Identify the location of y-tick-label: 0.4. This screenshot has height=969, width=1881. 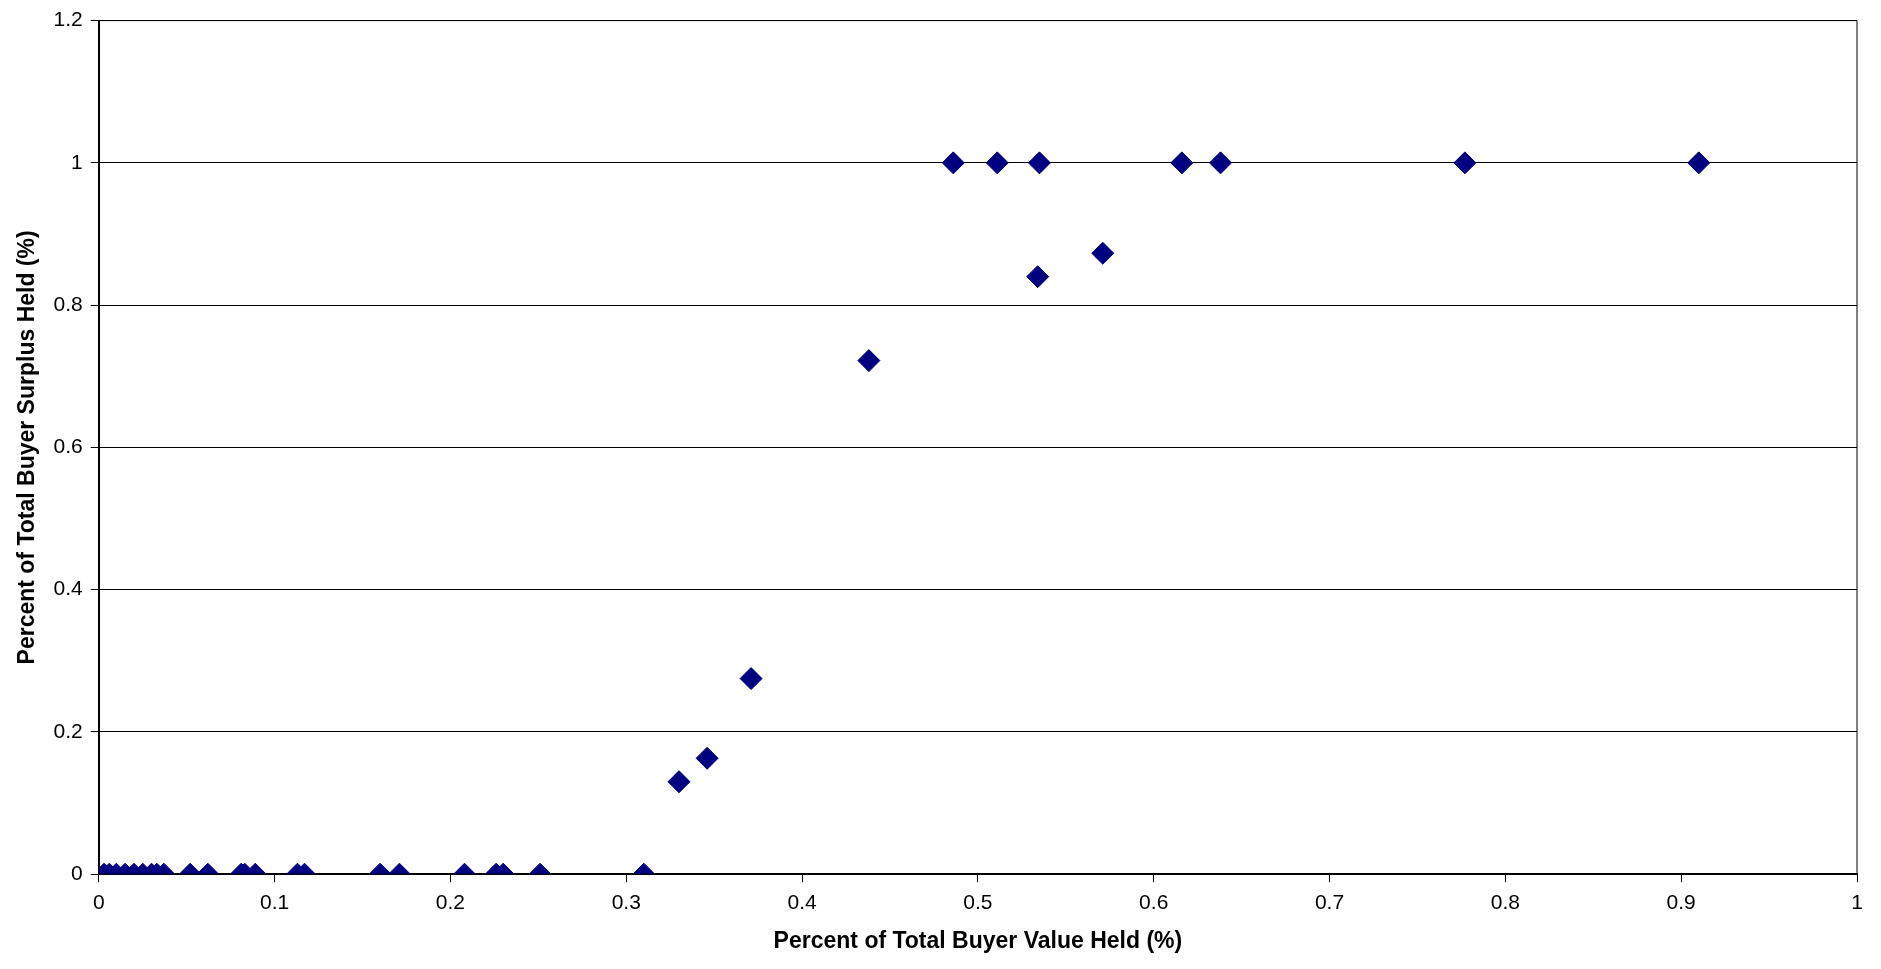
(68, 588).